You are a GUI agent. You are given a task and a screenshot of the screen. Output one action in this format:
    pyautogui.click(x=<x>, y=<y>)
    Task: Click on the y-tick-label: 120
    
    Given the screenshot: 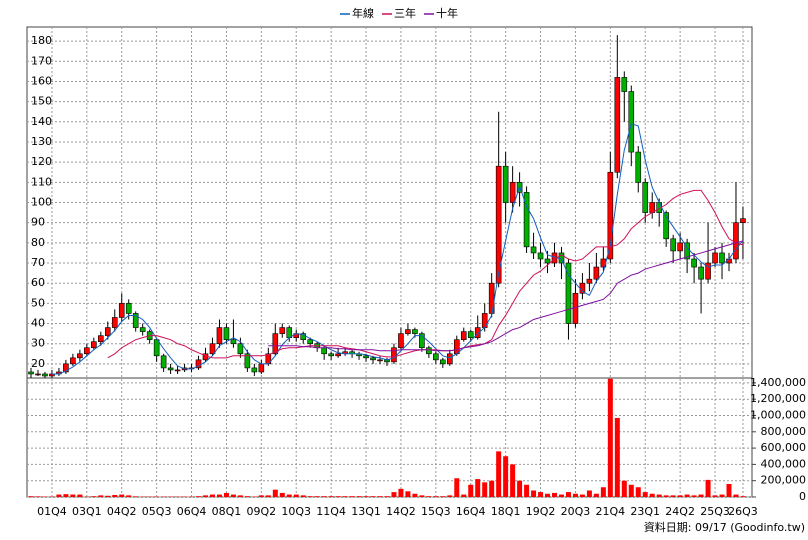 What is the action you would take?
    pyautogui.click(x=41, y=161)
    